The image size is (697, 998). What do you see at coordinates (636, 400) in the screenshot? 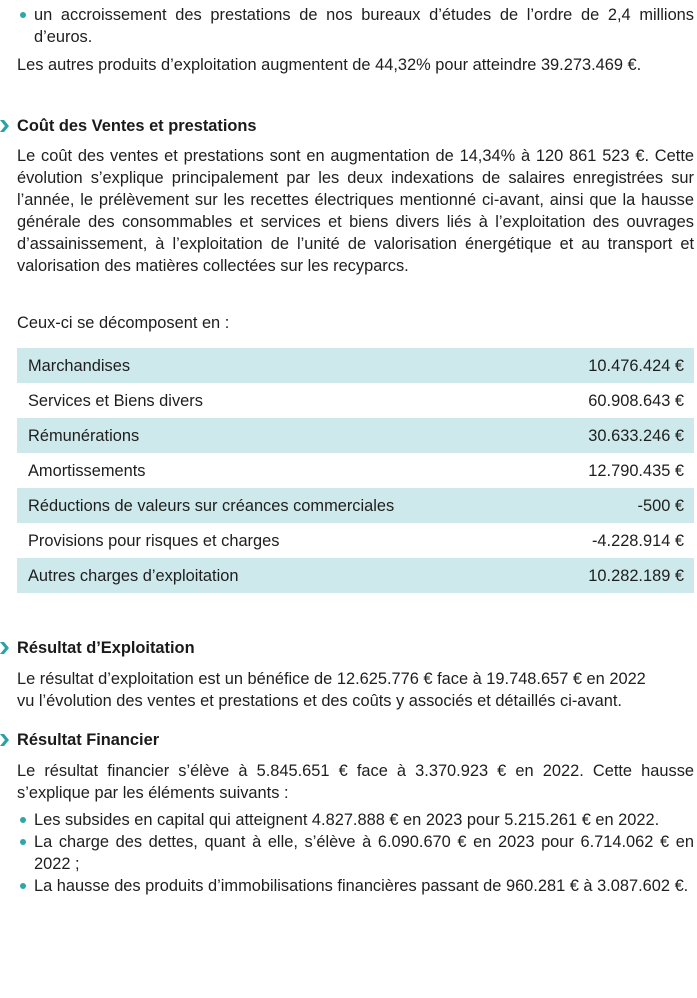
I see `row-value: 60.908.643 €` at bounding box center [636, 400].